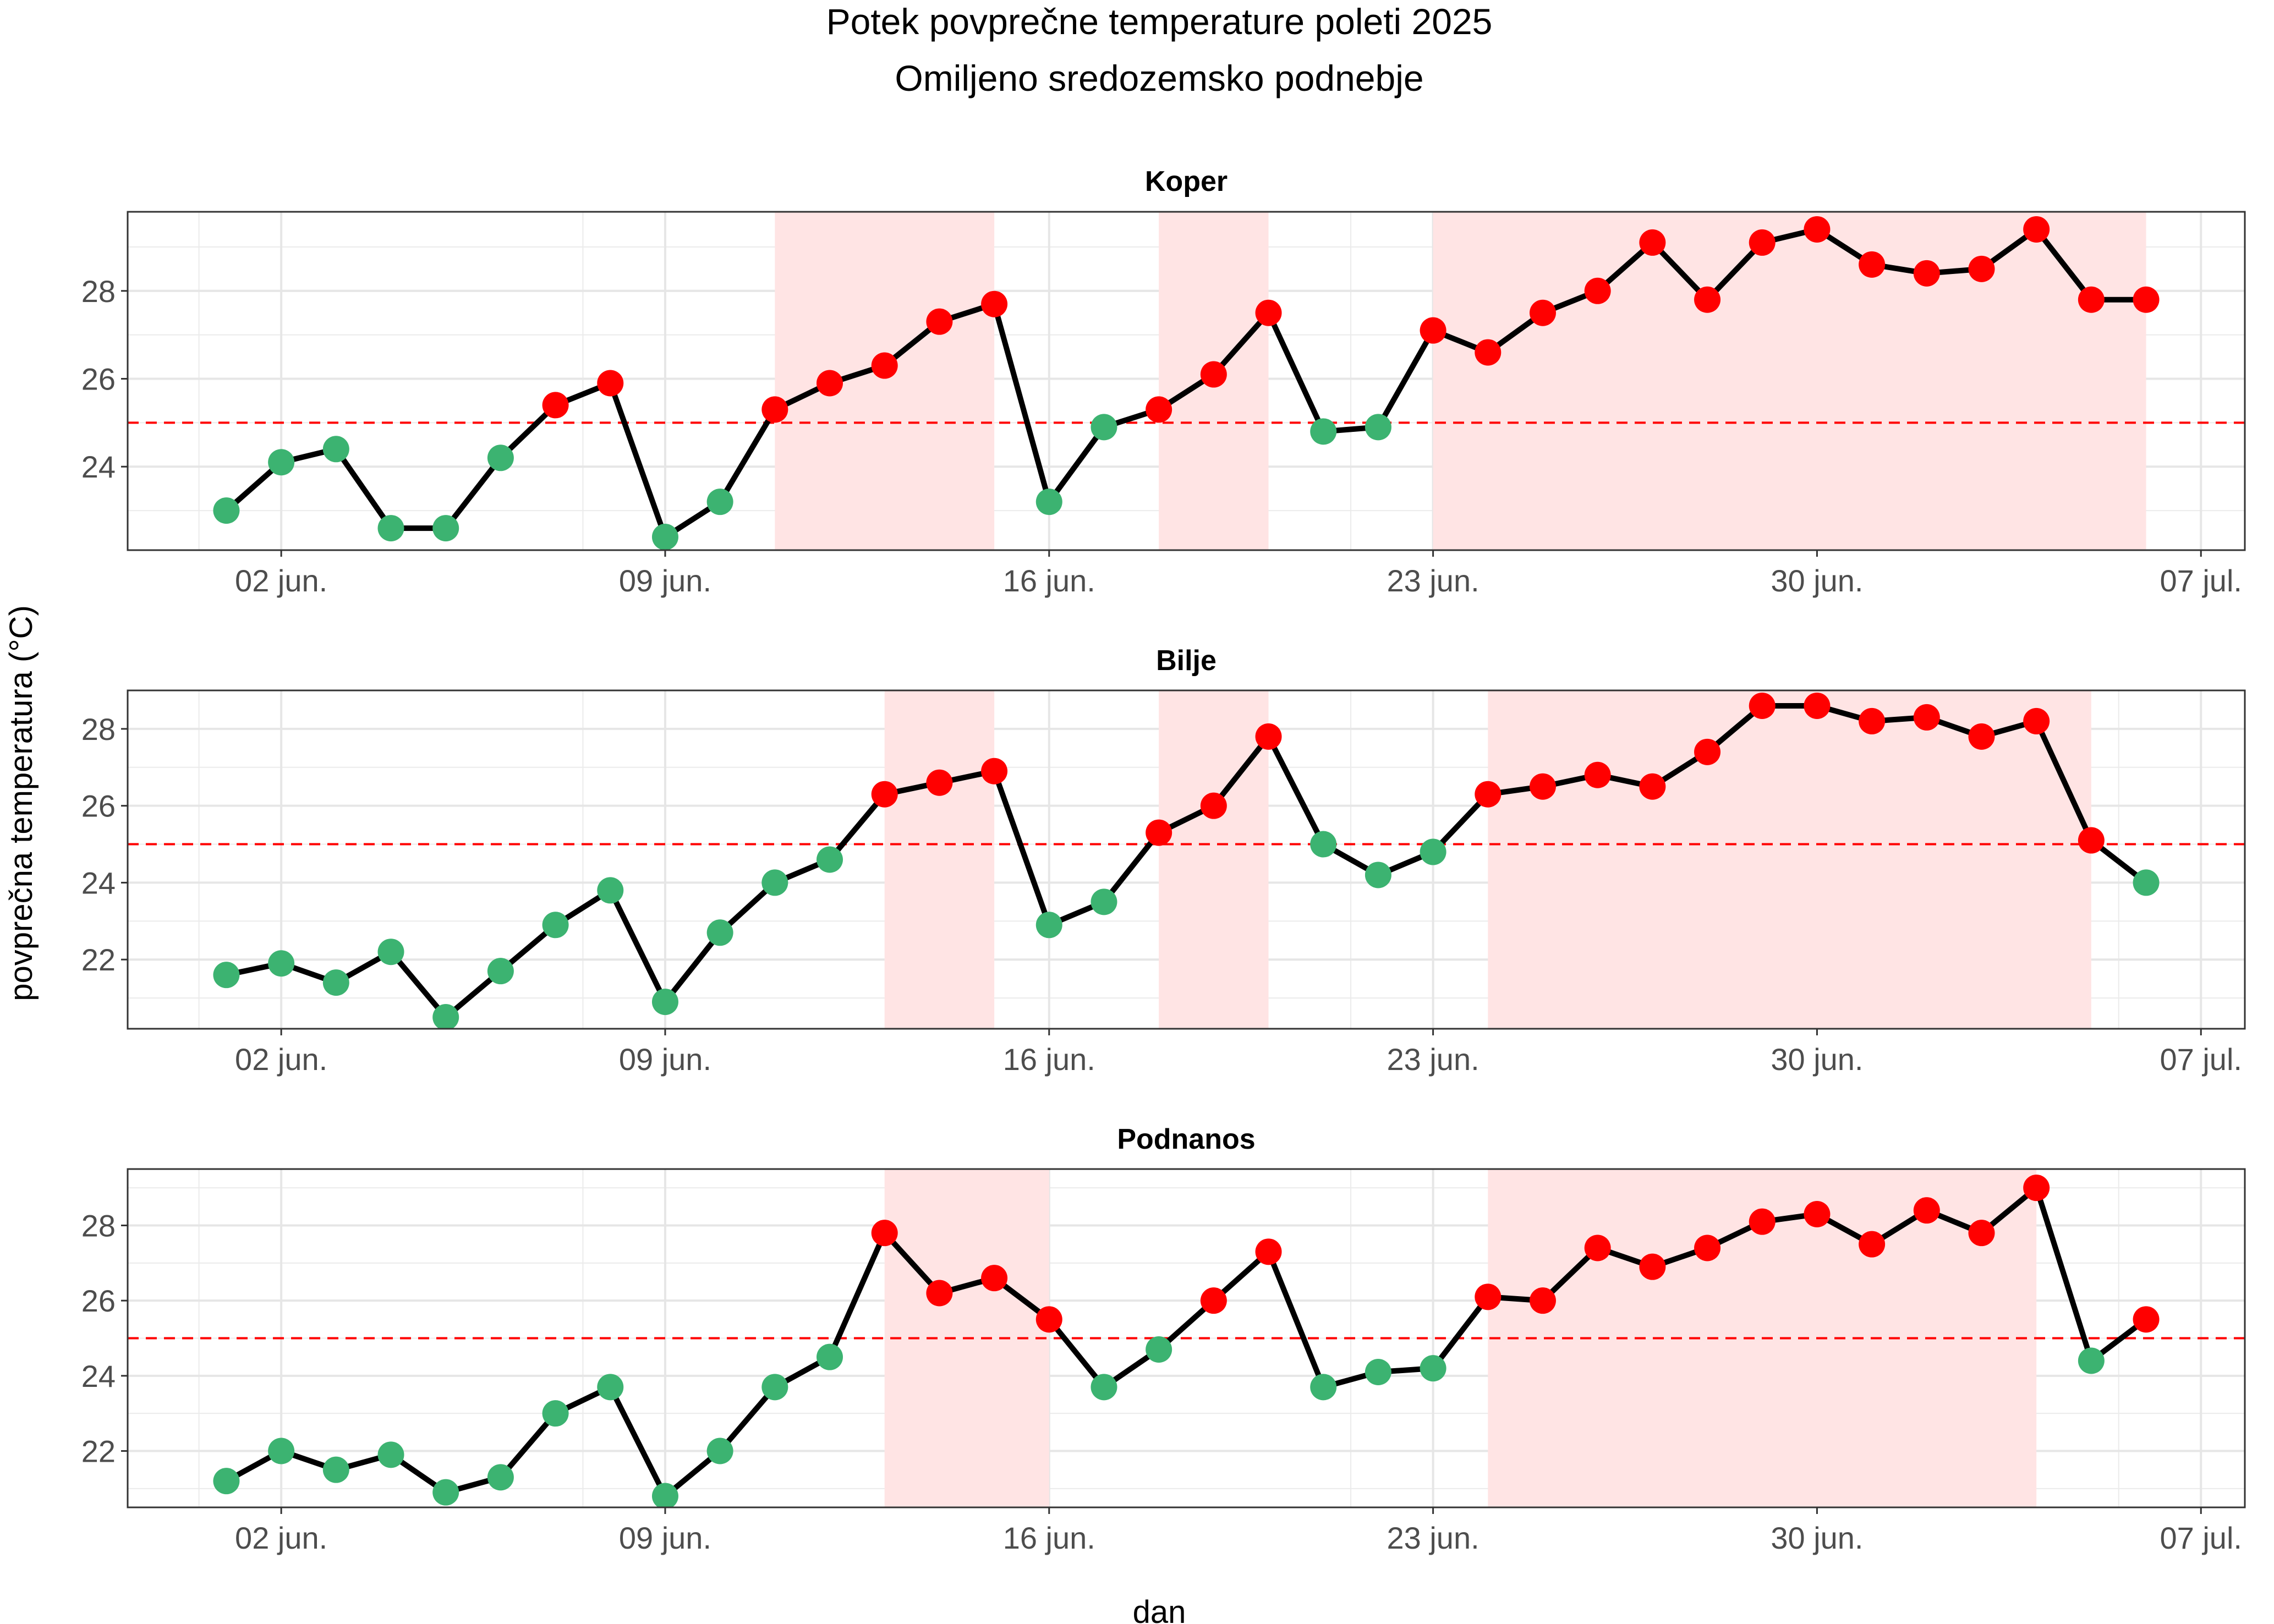 Image resolution: width=2274 pixels, height=1624 pixels. I want to click on chart-subtitle: Omiljeno sredozemsko podnebje, so click(1159, 78).